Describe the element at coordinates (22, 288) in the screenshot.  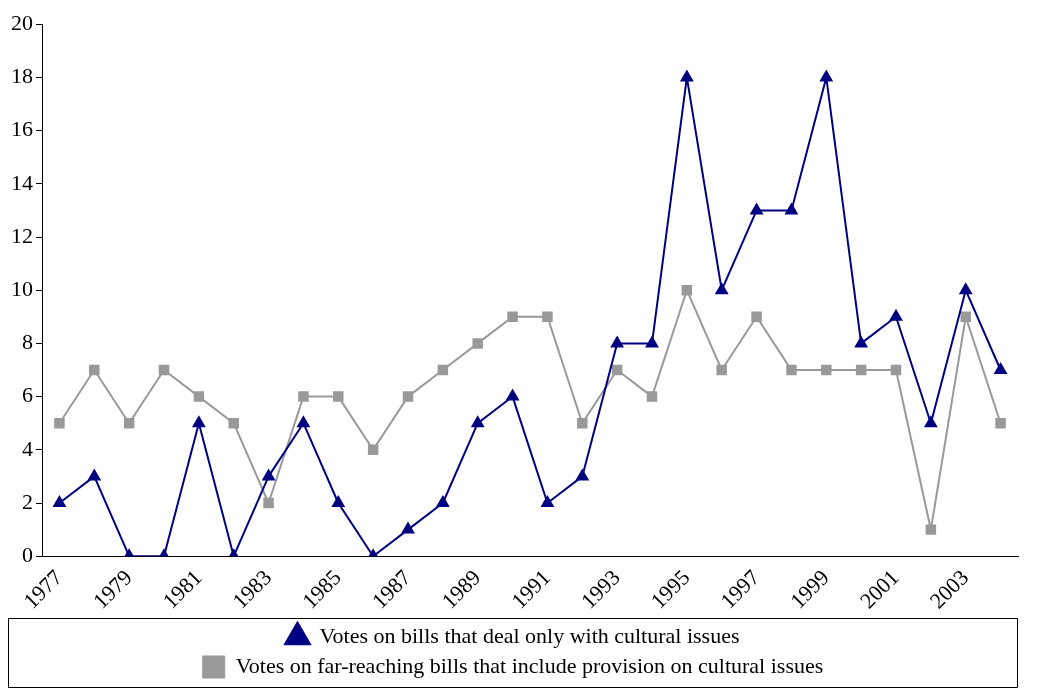
I see `y-tick-label: 10` at that location.